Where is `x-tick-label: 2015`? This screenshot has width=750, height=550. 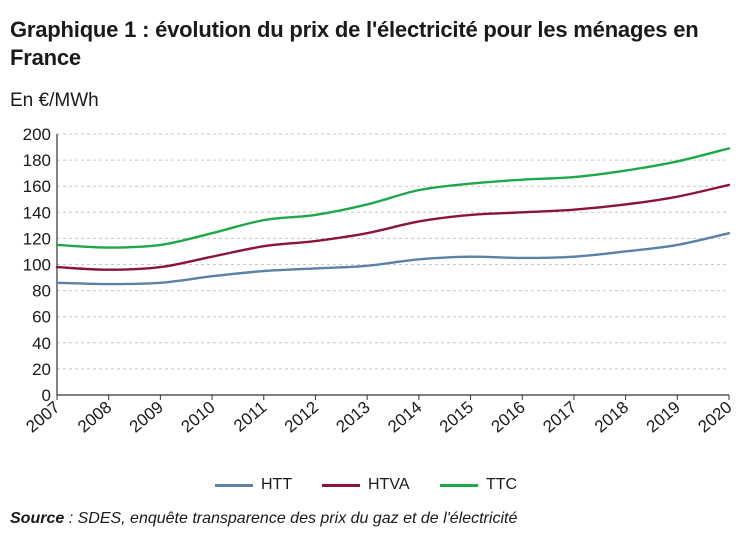
x-tick-label: 2015 is located at coordinates (456, 417).